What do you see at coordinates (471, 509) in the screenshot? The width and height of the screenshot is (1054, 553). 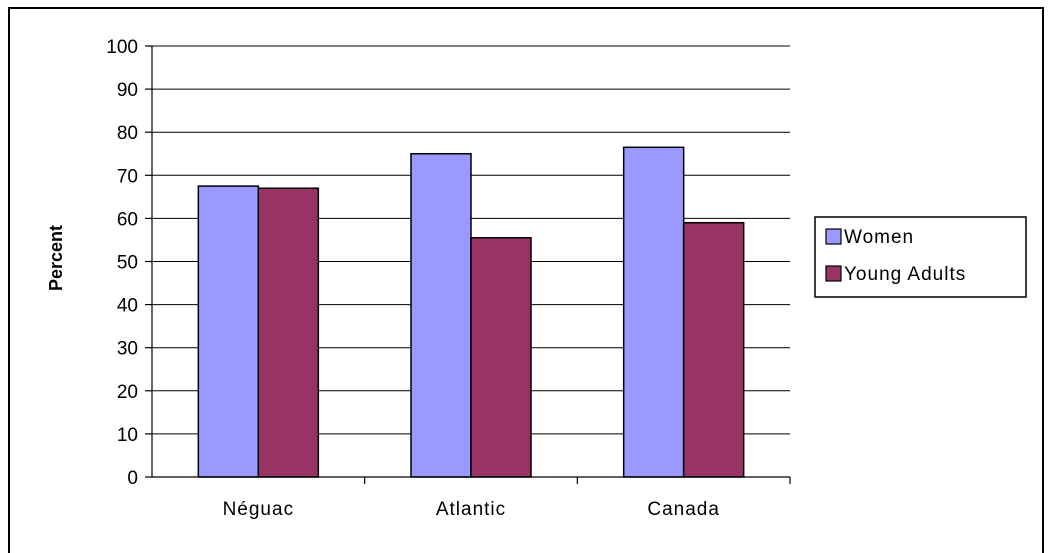 I see `x-tick-label: Atlantic` at bounding box center [471, 509].